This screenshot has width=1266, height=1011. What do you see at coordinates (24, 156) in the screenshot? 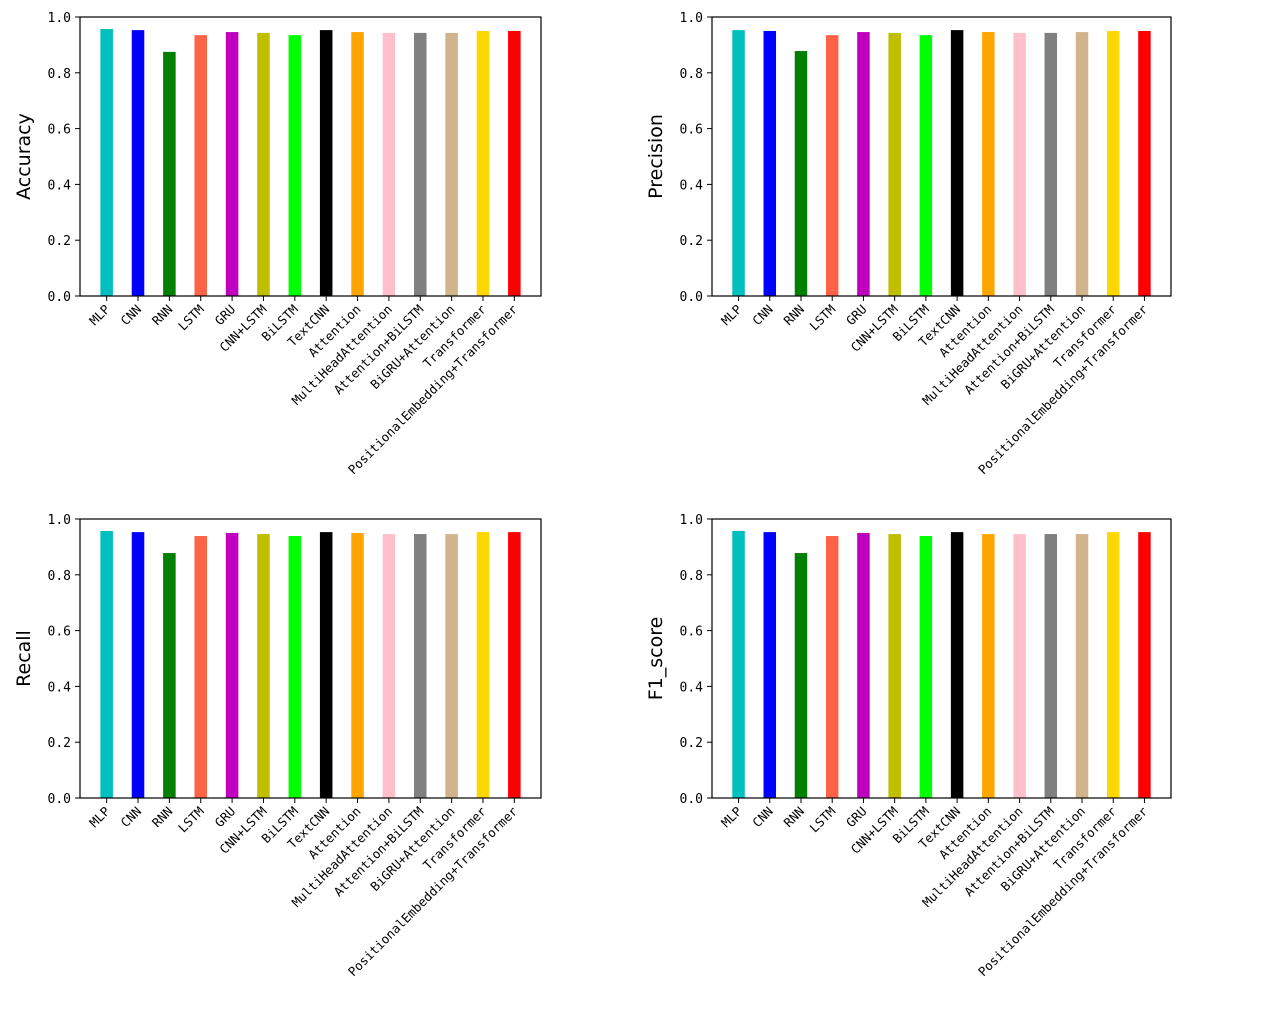
I see `y-axis-label: Accuracy` at bounding box center [24, 156].